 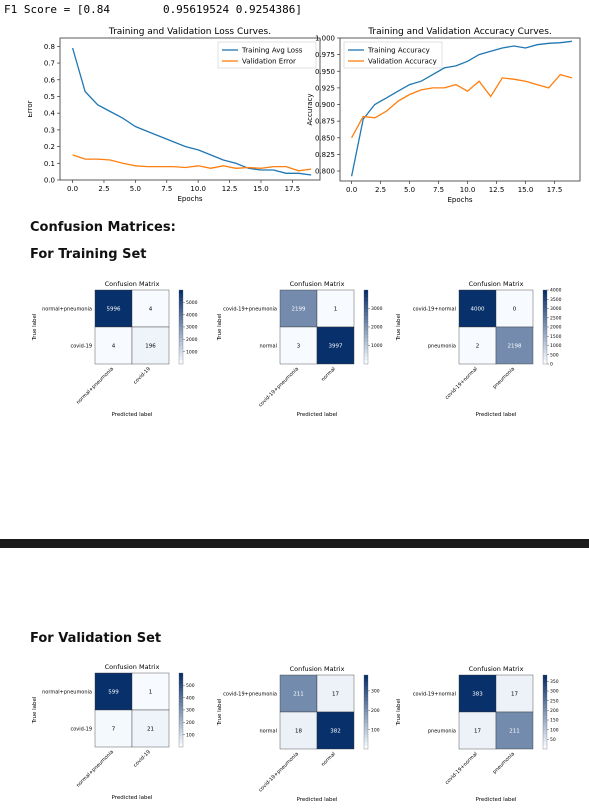 What do you see at coordinates (192, 340) in the screenshot?
I see `colorbar-tick-label: 2000` at bounding box center [192, 340].